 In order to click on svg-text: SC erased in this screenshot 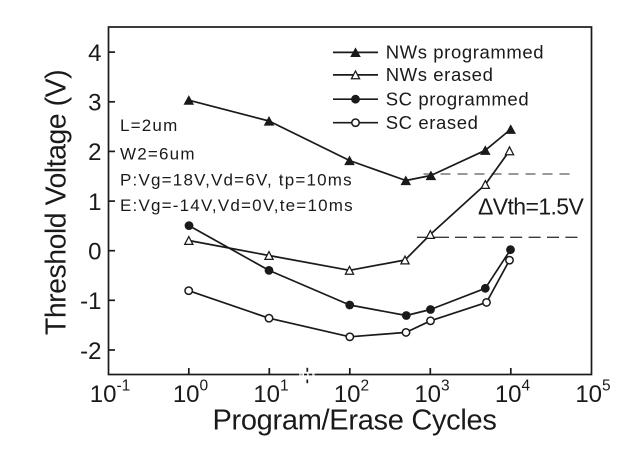, I will do `click(432, 122)`.